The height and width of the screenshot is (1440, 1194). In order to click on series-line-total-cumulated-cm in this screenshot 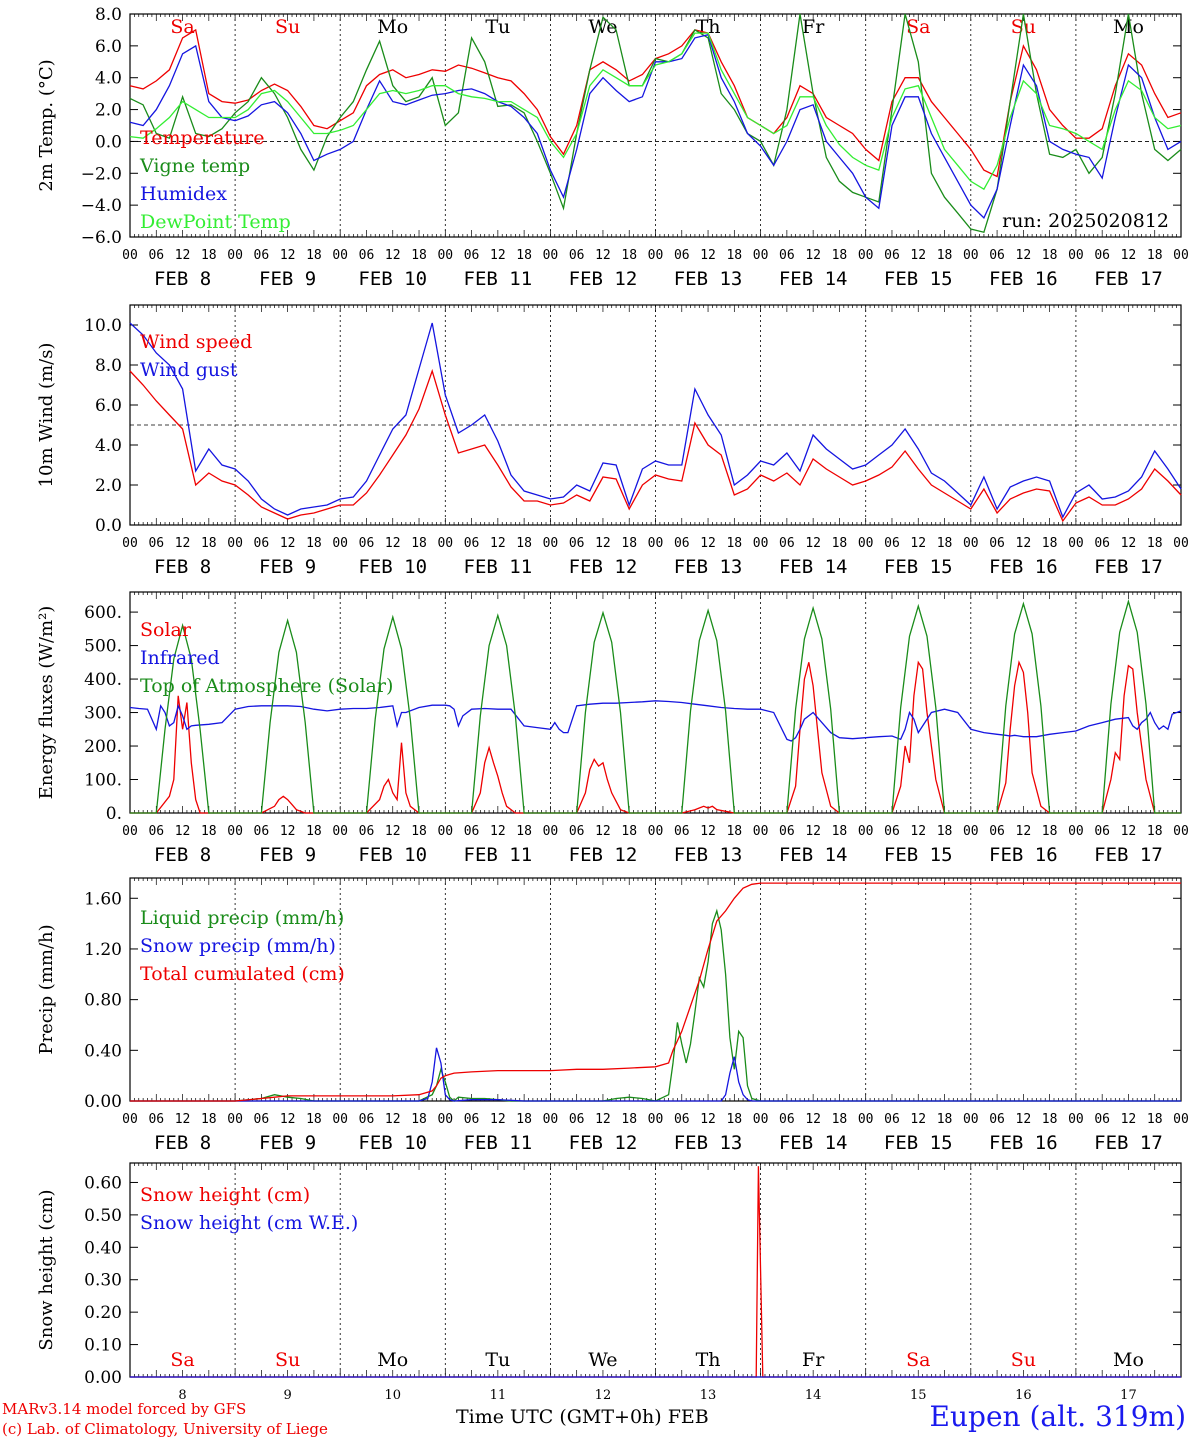, I will do `click(655, 992)`.